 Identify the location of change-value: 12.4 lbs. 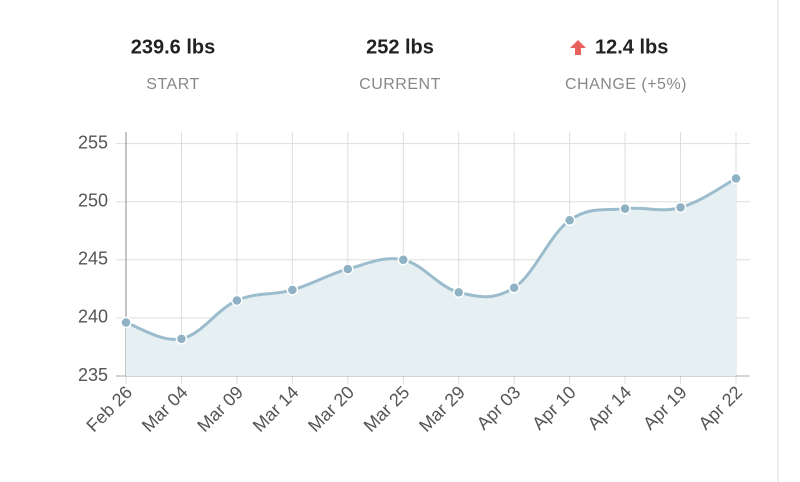
(631, 47).